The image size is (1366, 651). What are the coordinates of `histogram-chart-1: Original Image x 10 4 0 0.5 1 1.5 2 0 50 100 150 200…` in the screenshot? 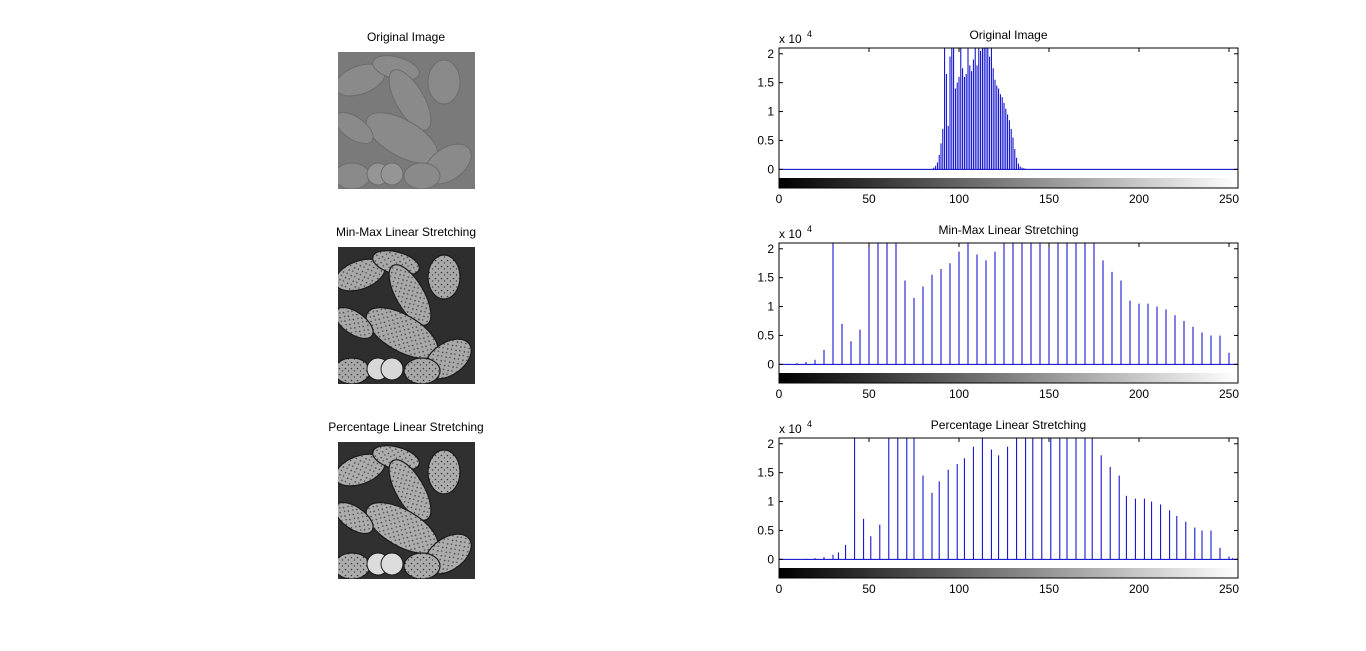 It's located at (998, 117).